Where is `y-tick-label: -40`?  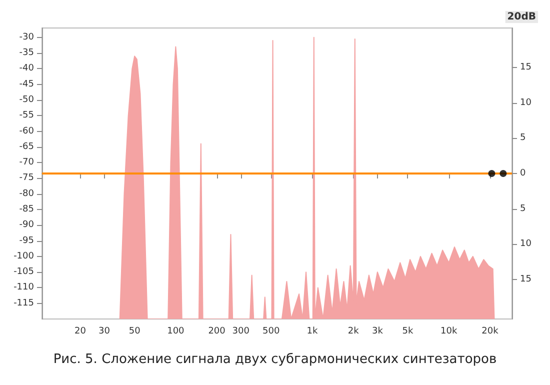
y-tick-label: -40 is located at coordinates (26, 69).